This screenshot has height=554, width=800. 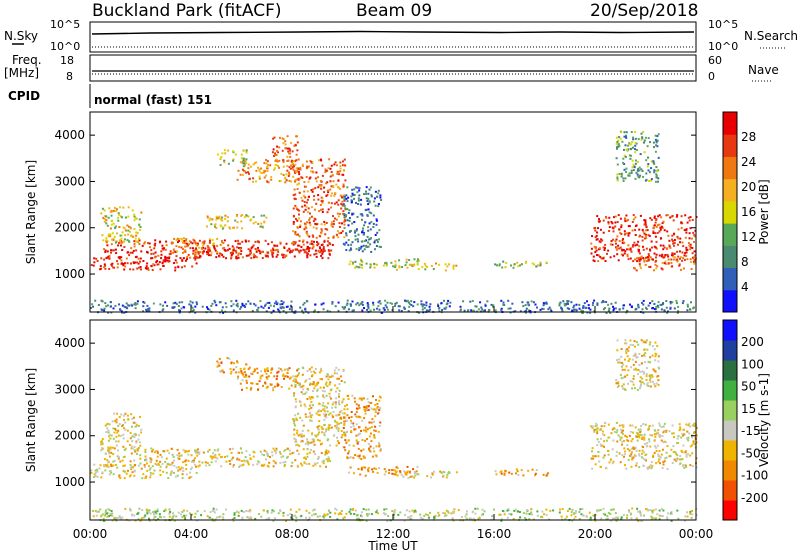 I want to click on nsearch-label: N.Search, so click(x=771, y=36).